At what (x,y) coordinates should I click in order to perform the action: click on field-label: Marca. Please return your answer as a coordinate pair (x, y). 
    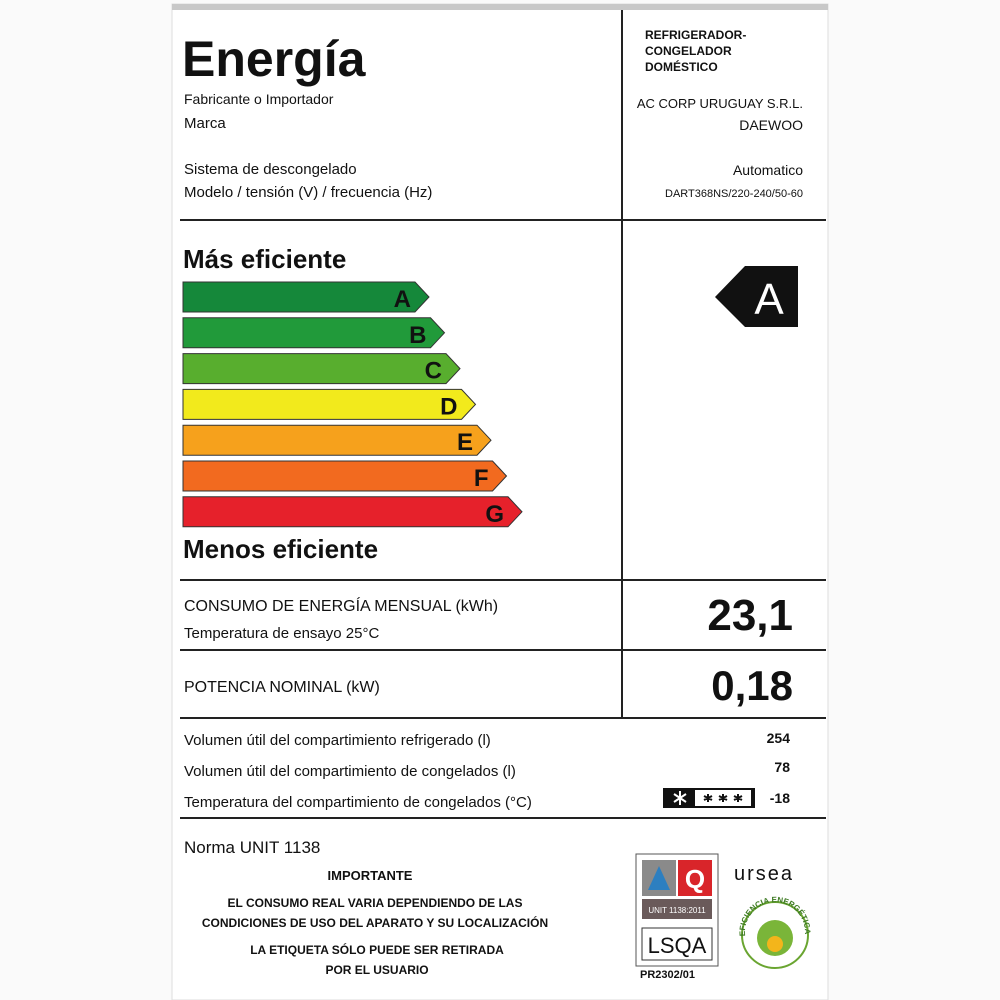
    Looking at the image, I should click on (205, 123).